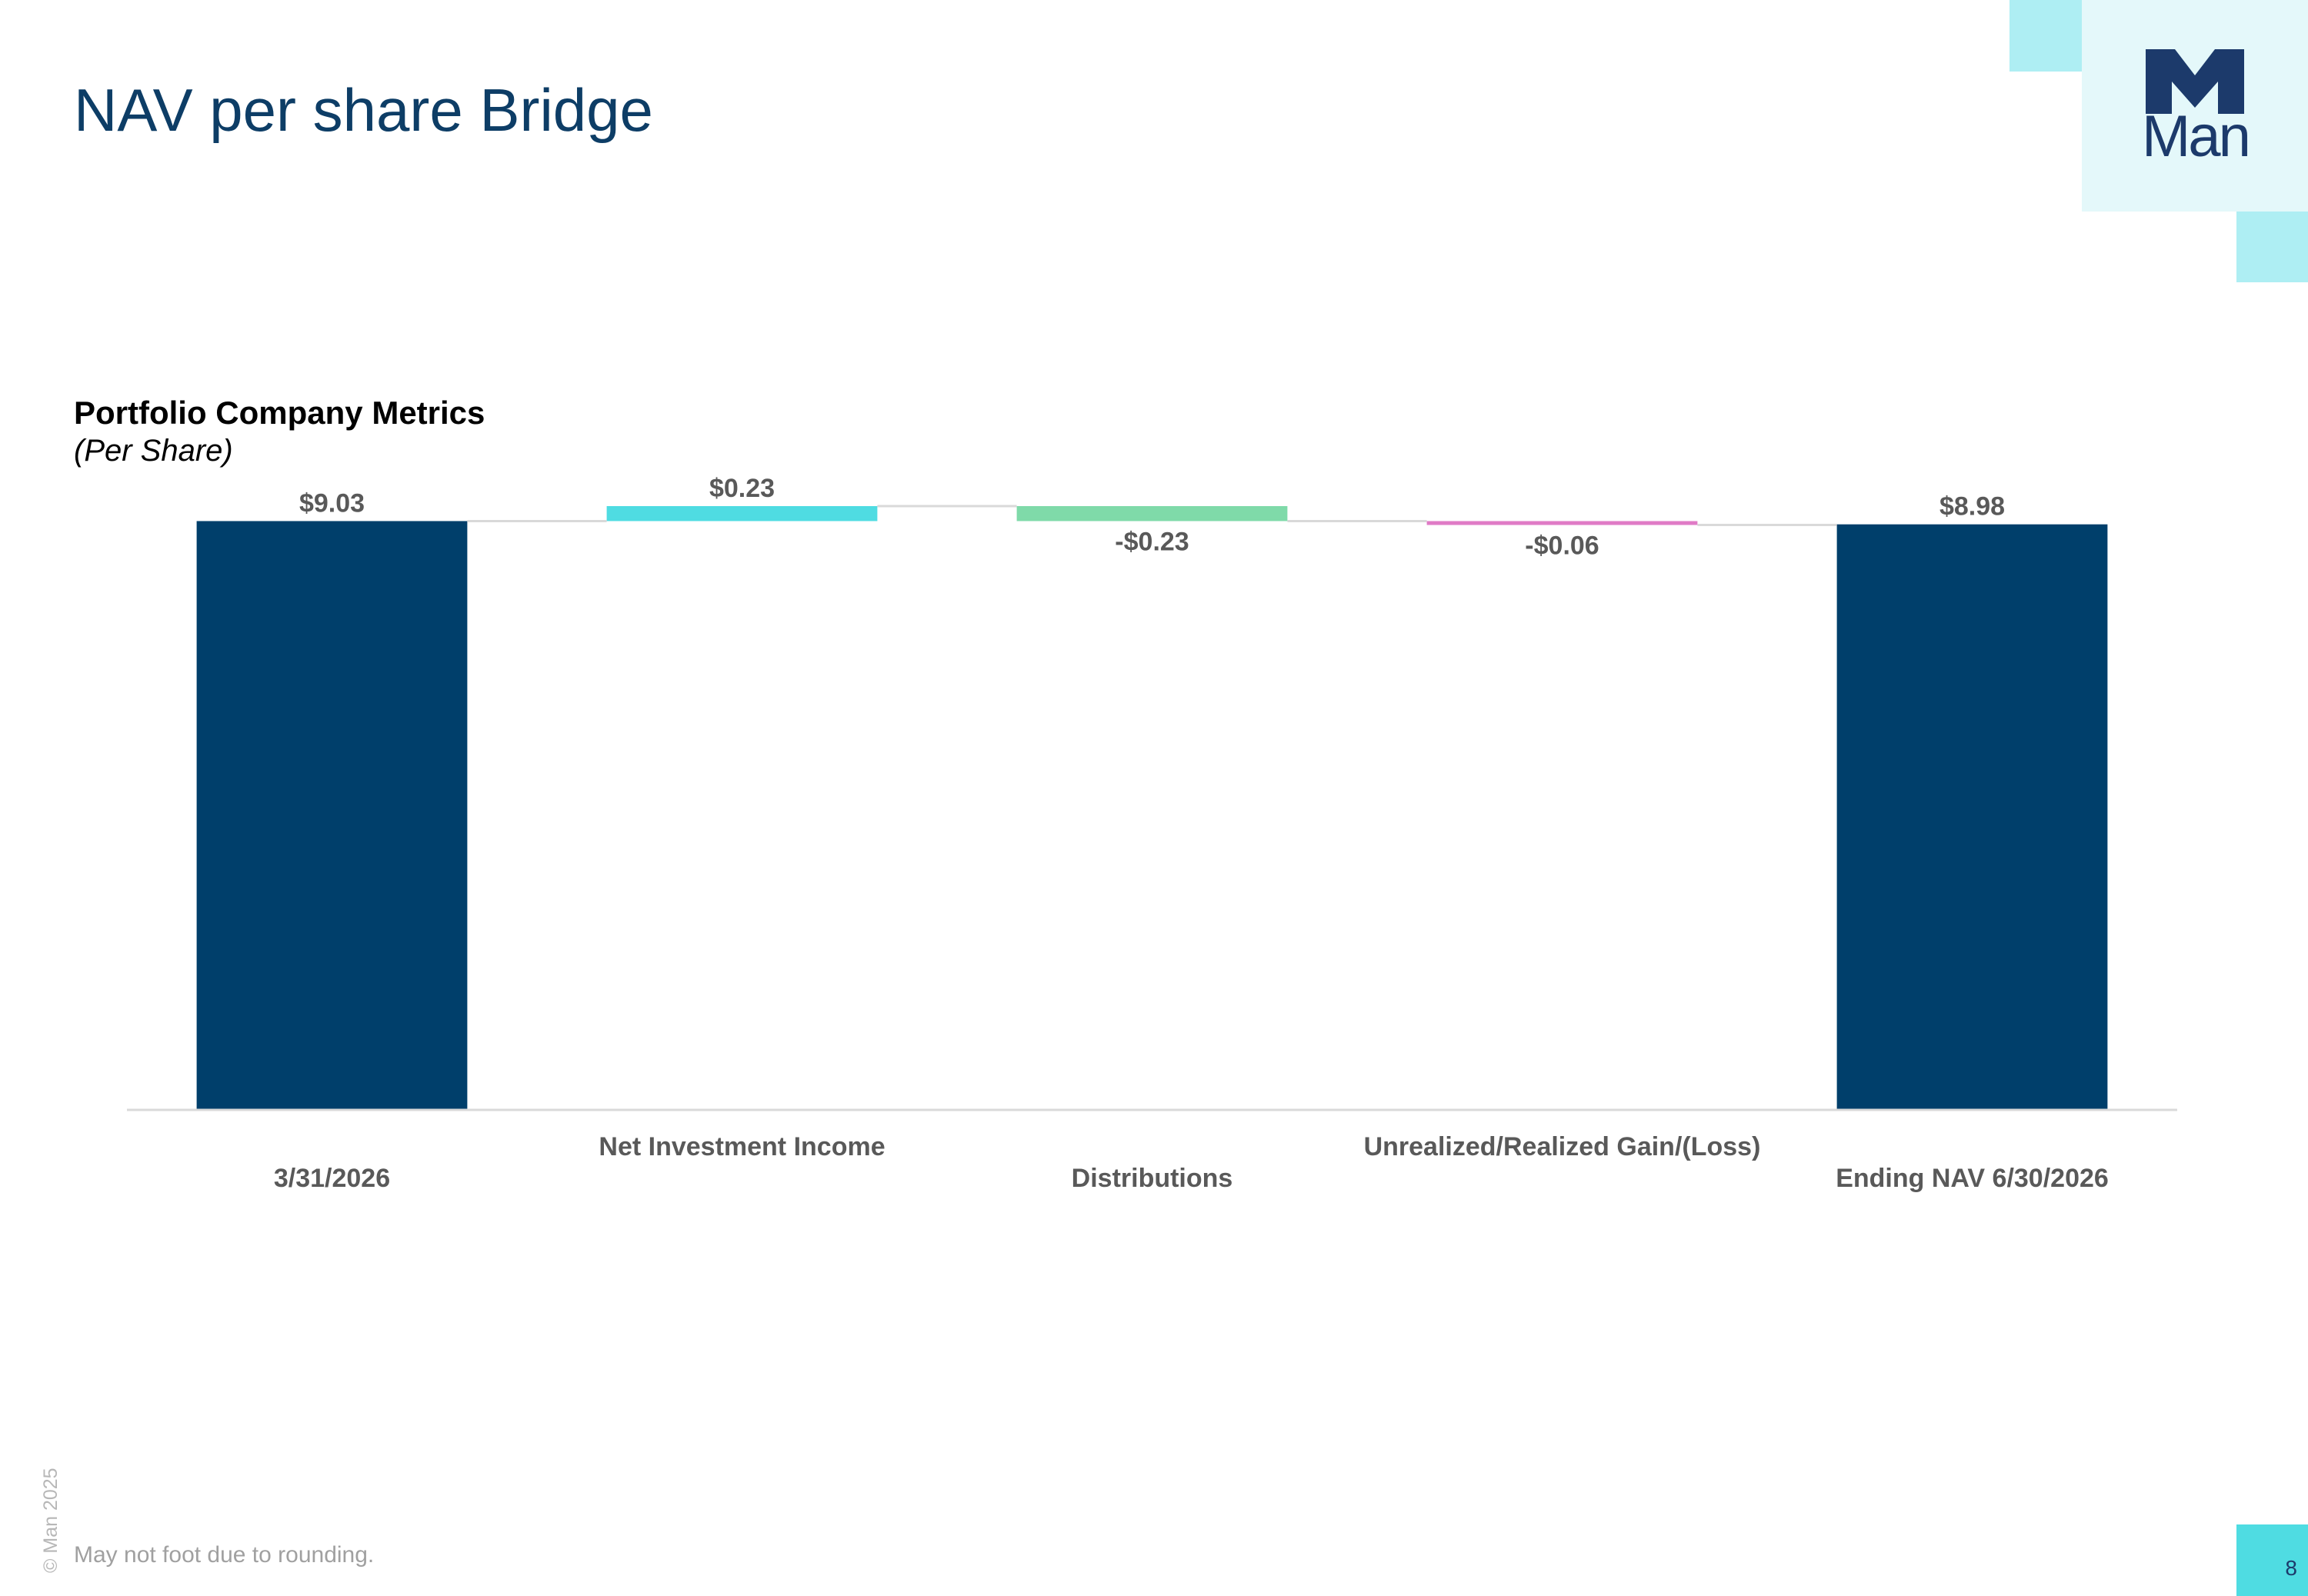  Describe the element at coordinates (2291, 1568) in the screenshot. I see `page-number: 8` at that location.